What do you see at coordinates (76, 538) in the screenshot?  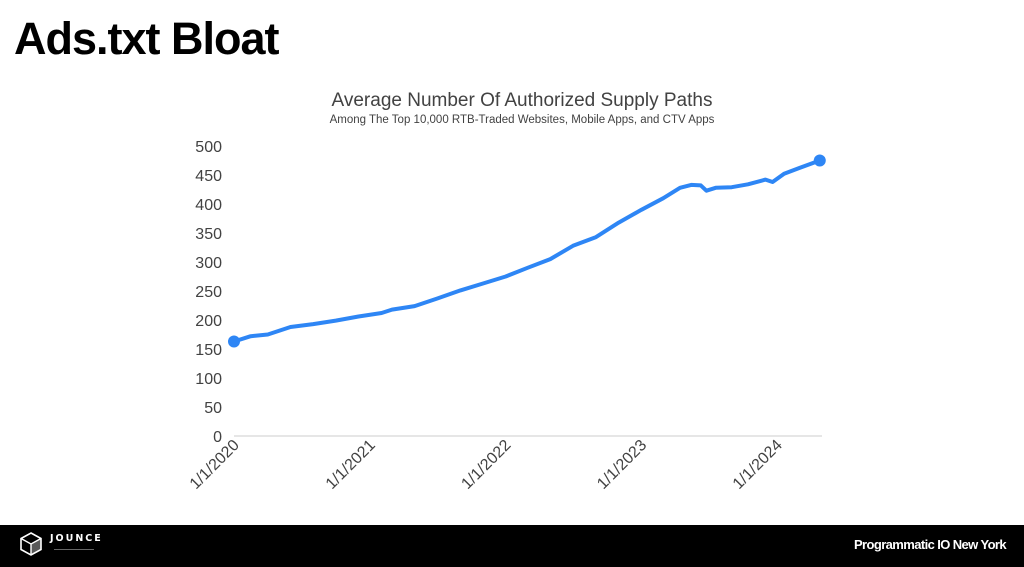 I see `brand-name: JOUNCE` at bounding box center [76, 538].